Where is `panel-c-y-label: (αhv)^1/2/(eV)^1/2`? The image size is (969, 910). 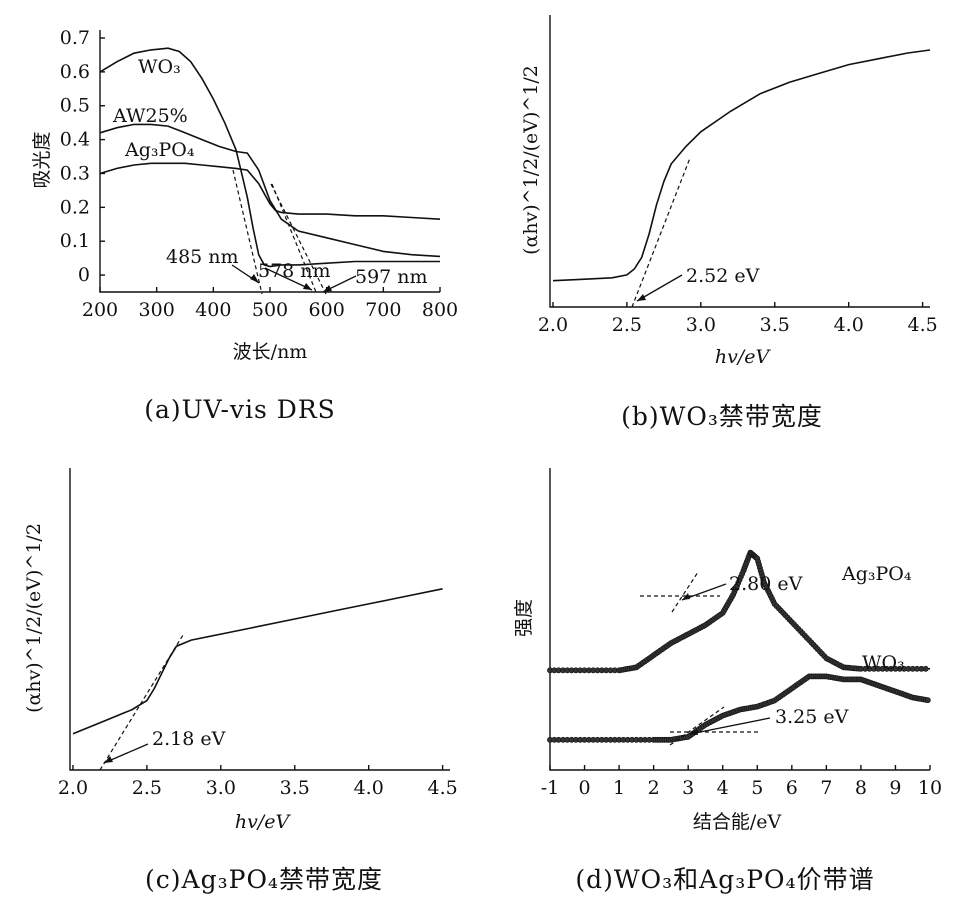 panel-c-y-label: (αhv)^1/2/(eV)^1/2 is located at coordinates (34, 618).